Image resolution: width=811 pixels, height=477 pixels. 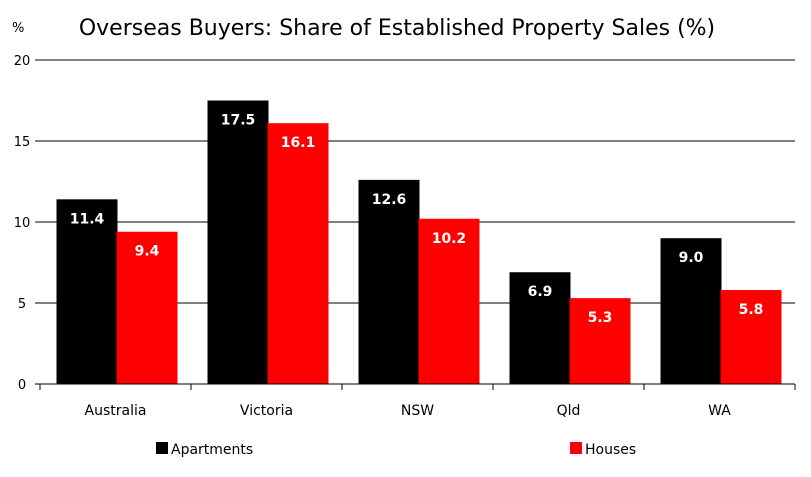 What do you see at coordinates (396, 450) in the screenshot?
I see `legend: Apartments Houses` at bounding box center [396, 450].